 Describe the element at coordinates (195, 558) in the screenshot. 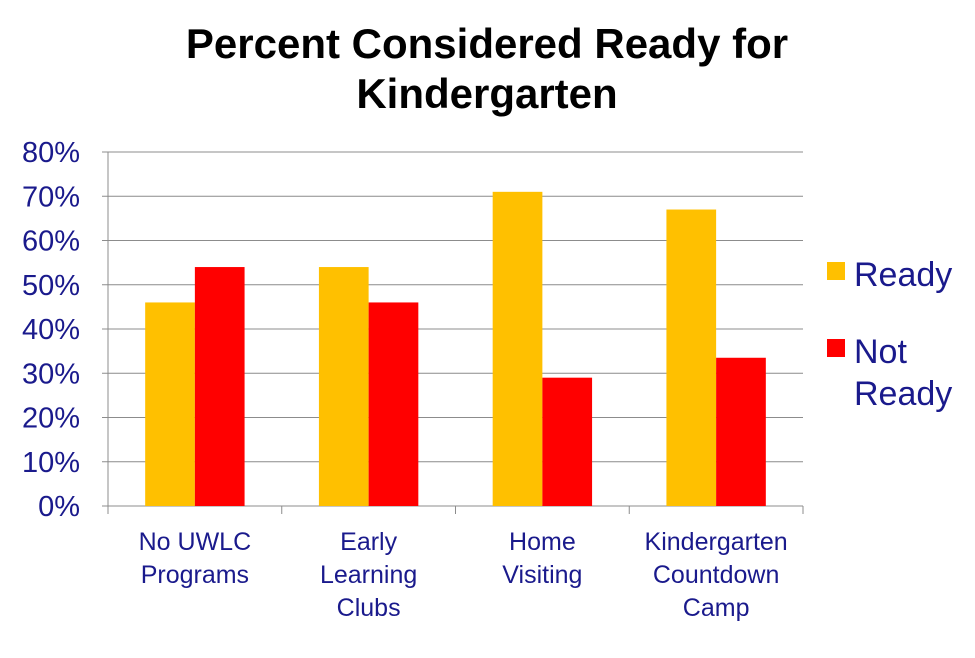

I see `x-category-label: No UWLC Programs` at that location.